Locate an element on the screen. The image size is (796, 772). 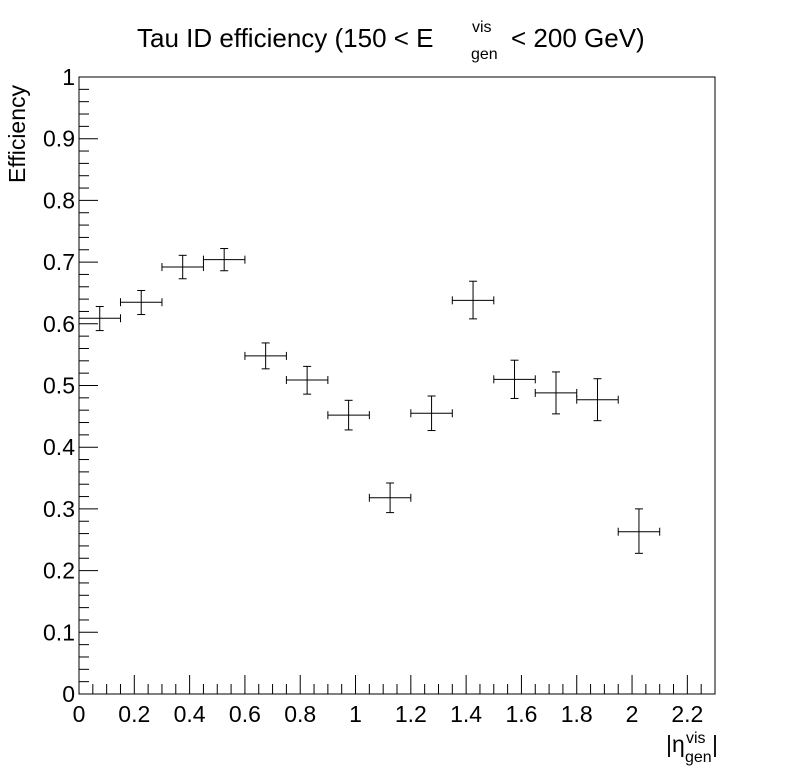
y-axis-ticks is located at coordinates (88, 385).